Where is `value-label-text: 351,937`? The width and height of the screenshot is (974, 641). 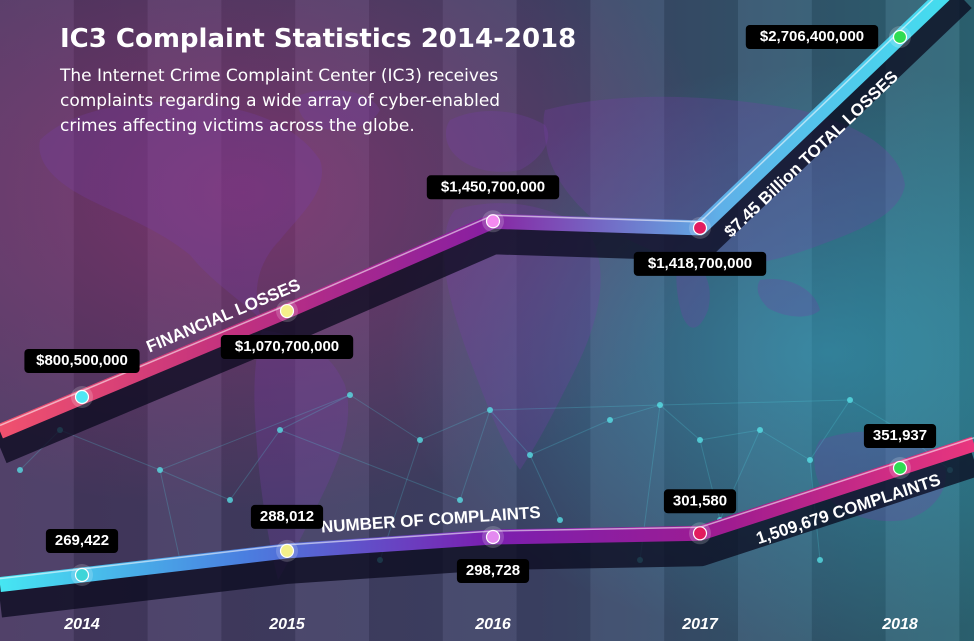
value-label-text: 351,937 is located at coordinates (900, 435).